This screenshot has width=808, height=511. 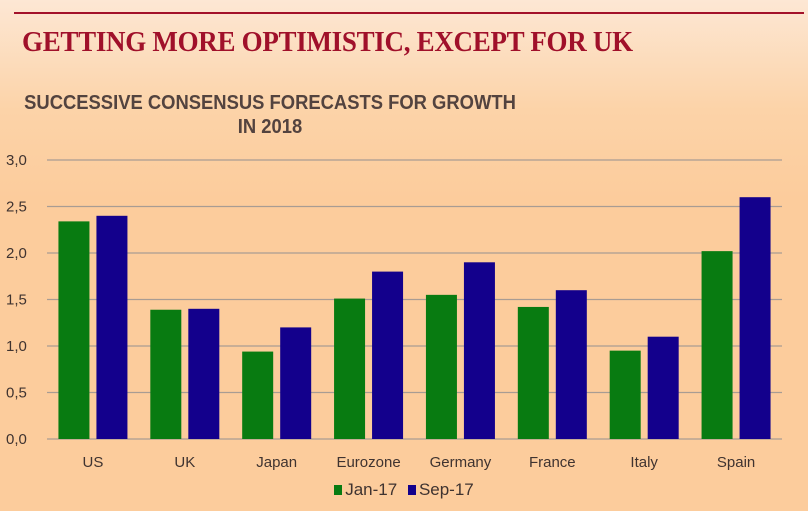 I want to click on y-tick-label: 0,5, so click(x=16, y=393).